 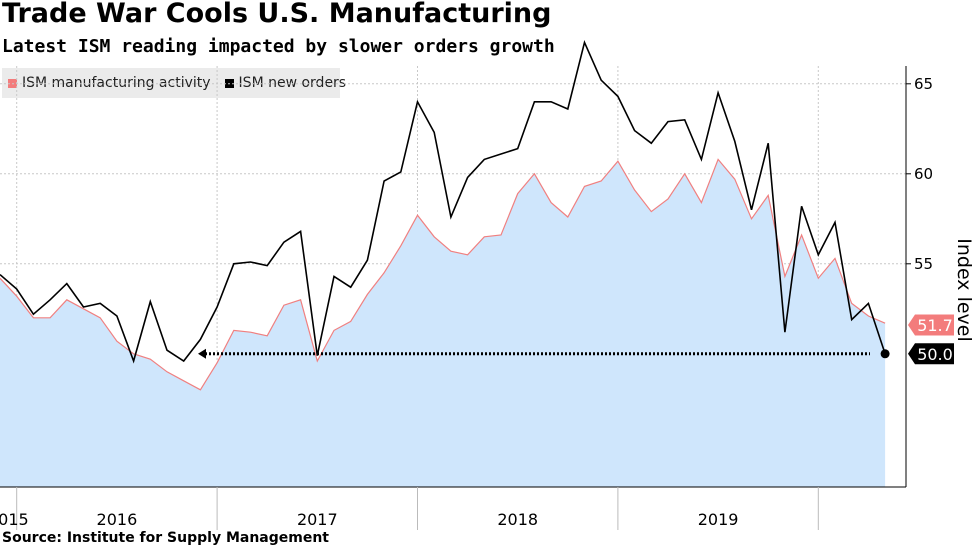 What do you see at coordinates (935, 325) in the screenshot?
I see `activity-last-value-badge-label: 51.7` at bounding box center [935, 325].